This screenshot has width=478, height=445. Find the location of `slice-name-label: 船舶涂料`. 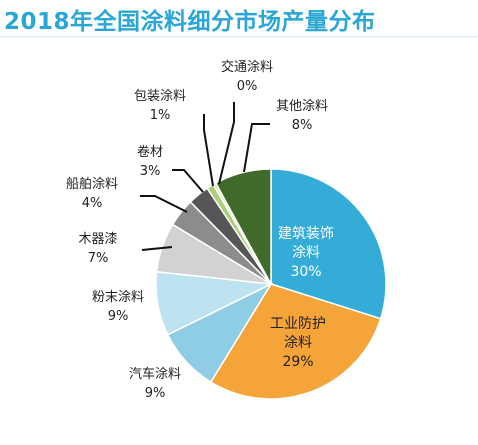

slice-name-label: 船舶涂料 is located at coordinates (92, 184).